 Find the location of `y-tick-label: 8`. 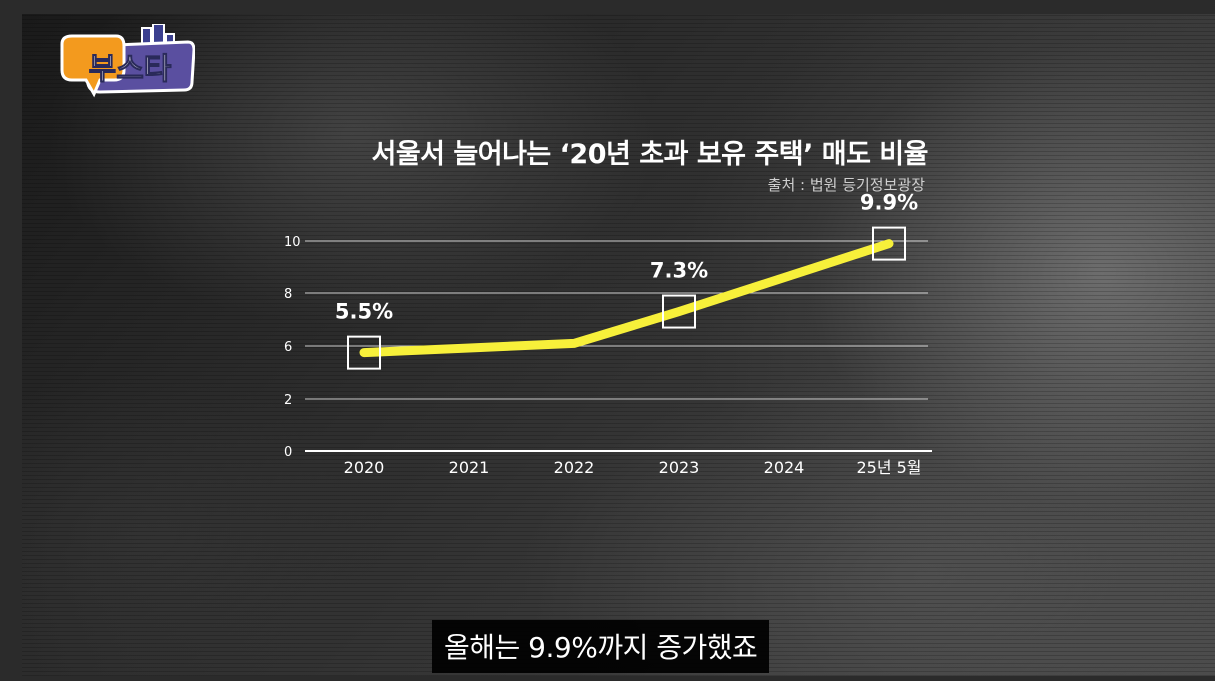

y-tick-label: 8 is located at coordinates (288, 294).